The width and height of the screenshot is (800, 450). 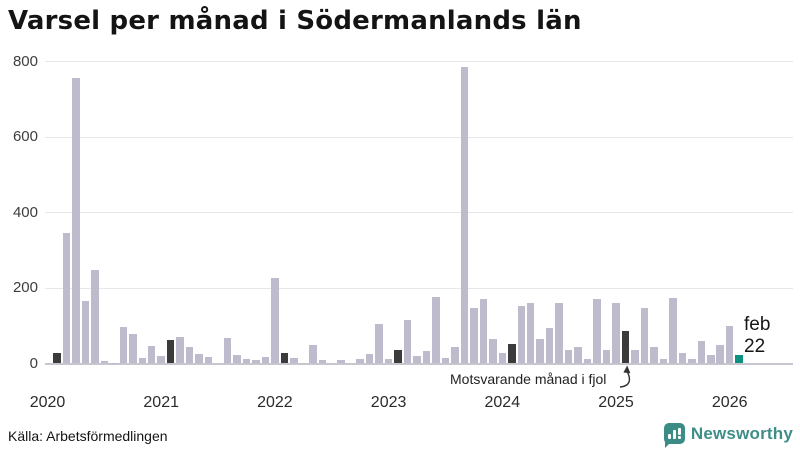 I want to click on latest-month-value: 22, so click(x=755, y=346).